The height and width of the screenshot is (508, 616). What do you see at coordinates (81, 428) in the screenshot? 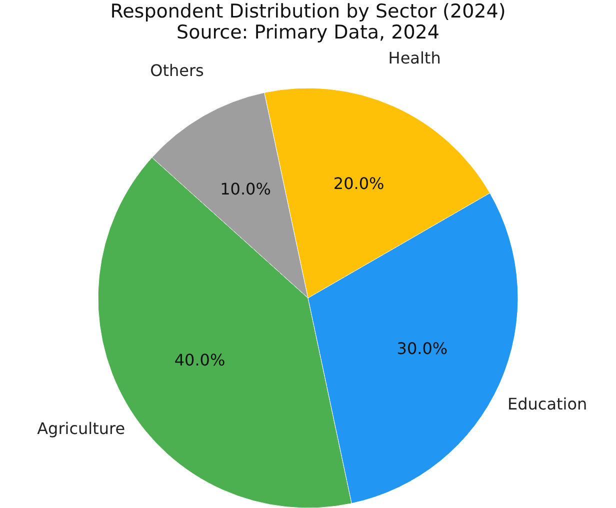
I see `slice-label: Agriculture` at bounding box center [81, 428].